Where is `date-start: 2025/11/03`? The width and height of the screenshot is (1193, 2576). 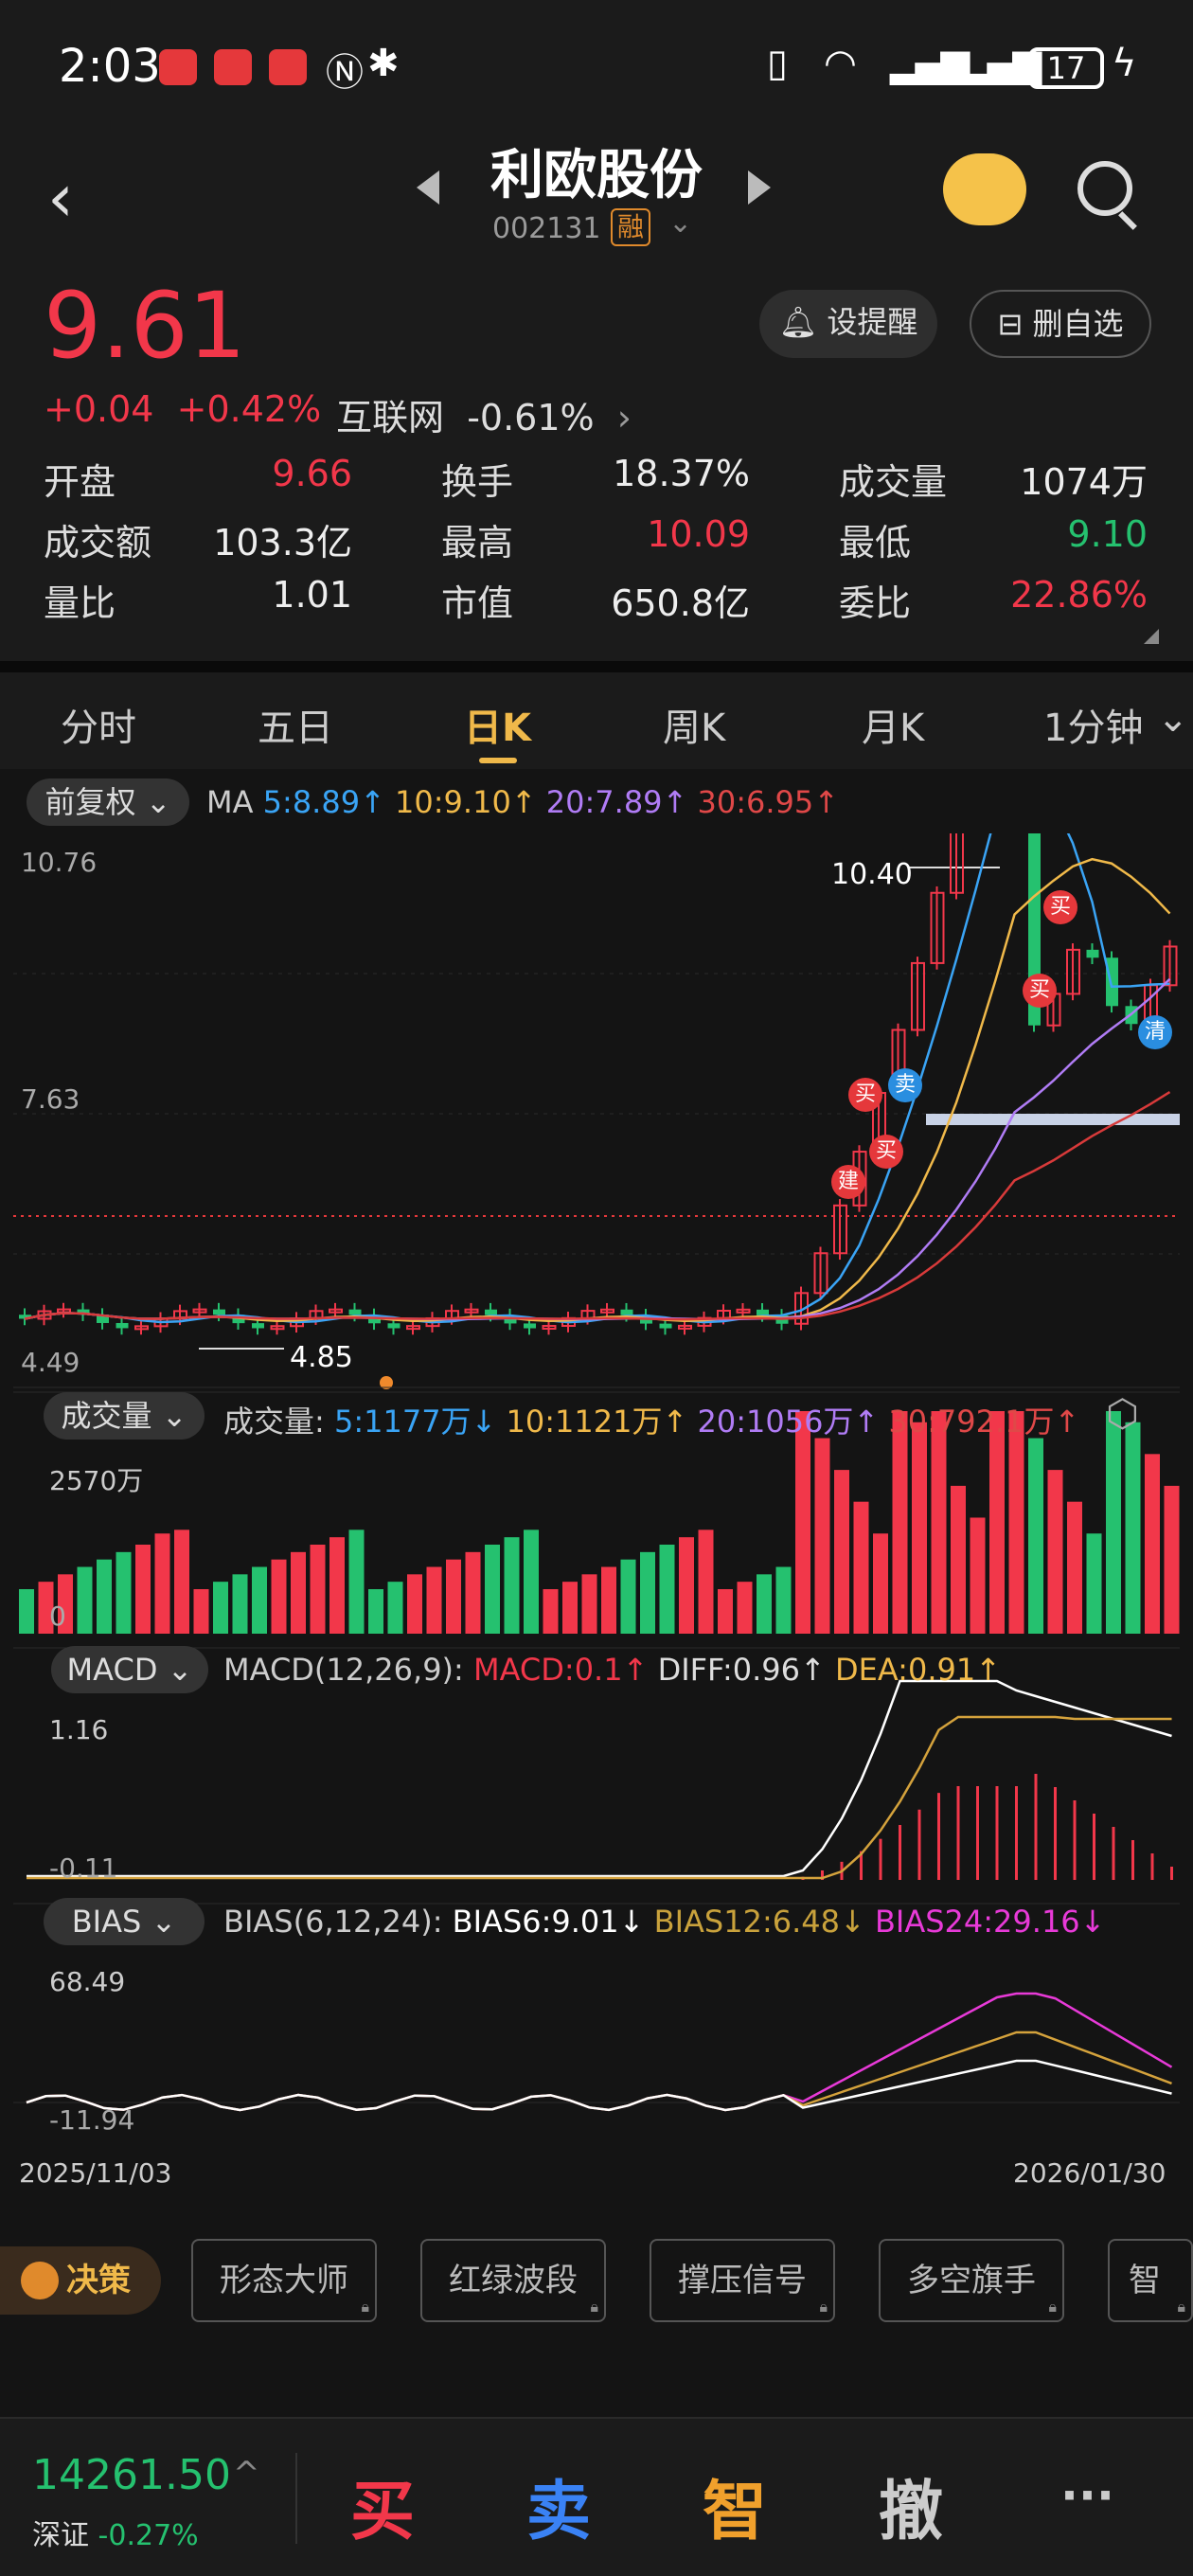
date-start: 2025/11/03 is located at coordinates (95, 2173).